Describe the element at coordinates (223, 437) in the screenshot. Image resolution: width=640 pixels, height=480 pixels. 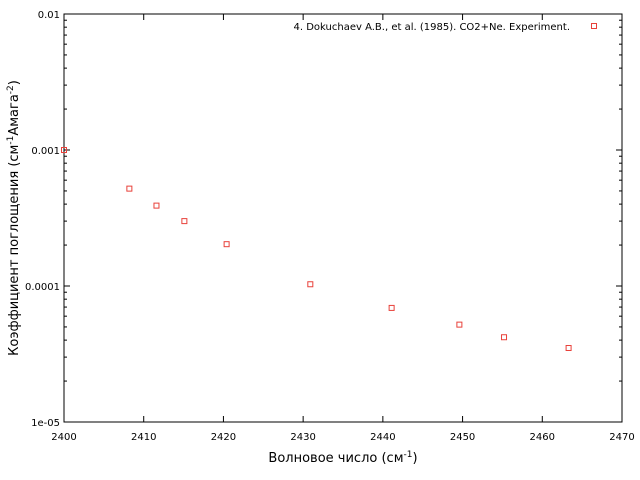
I see `x-tick-label: 2420` at that location.